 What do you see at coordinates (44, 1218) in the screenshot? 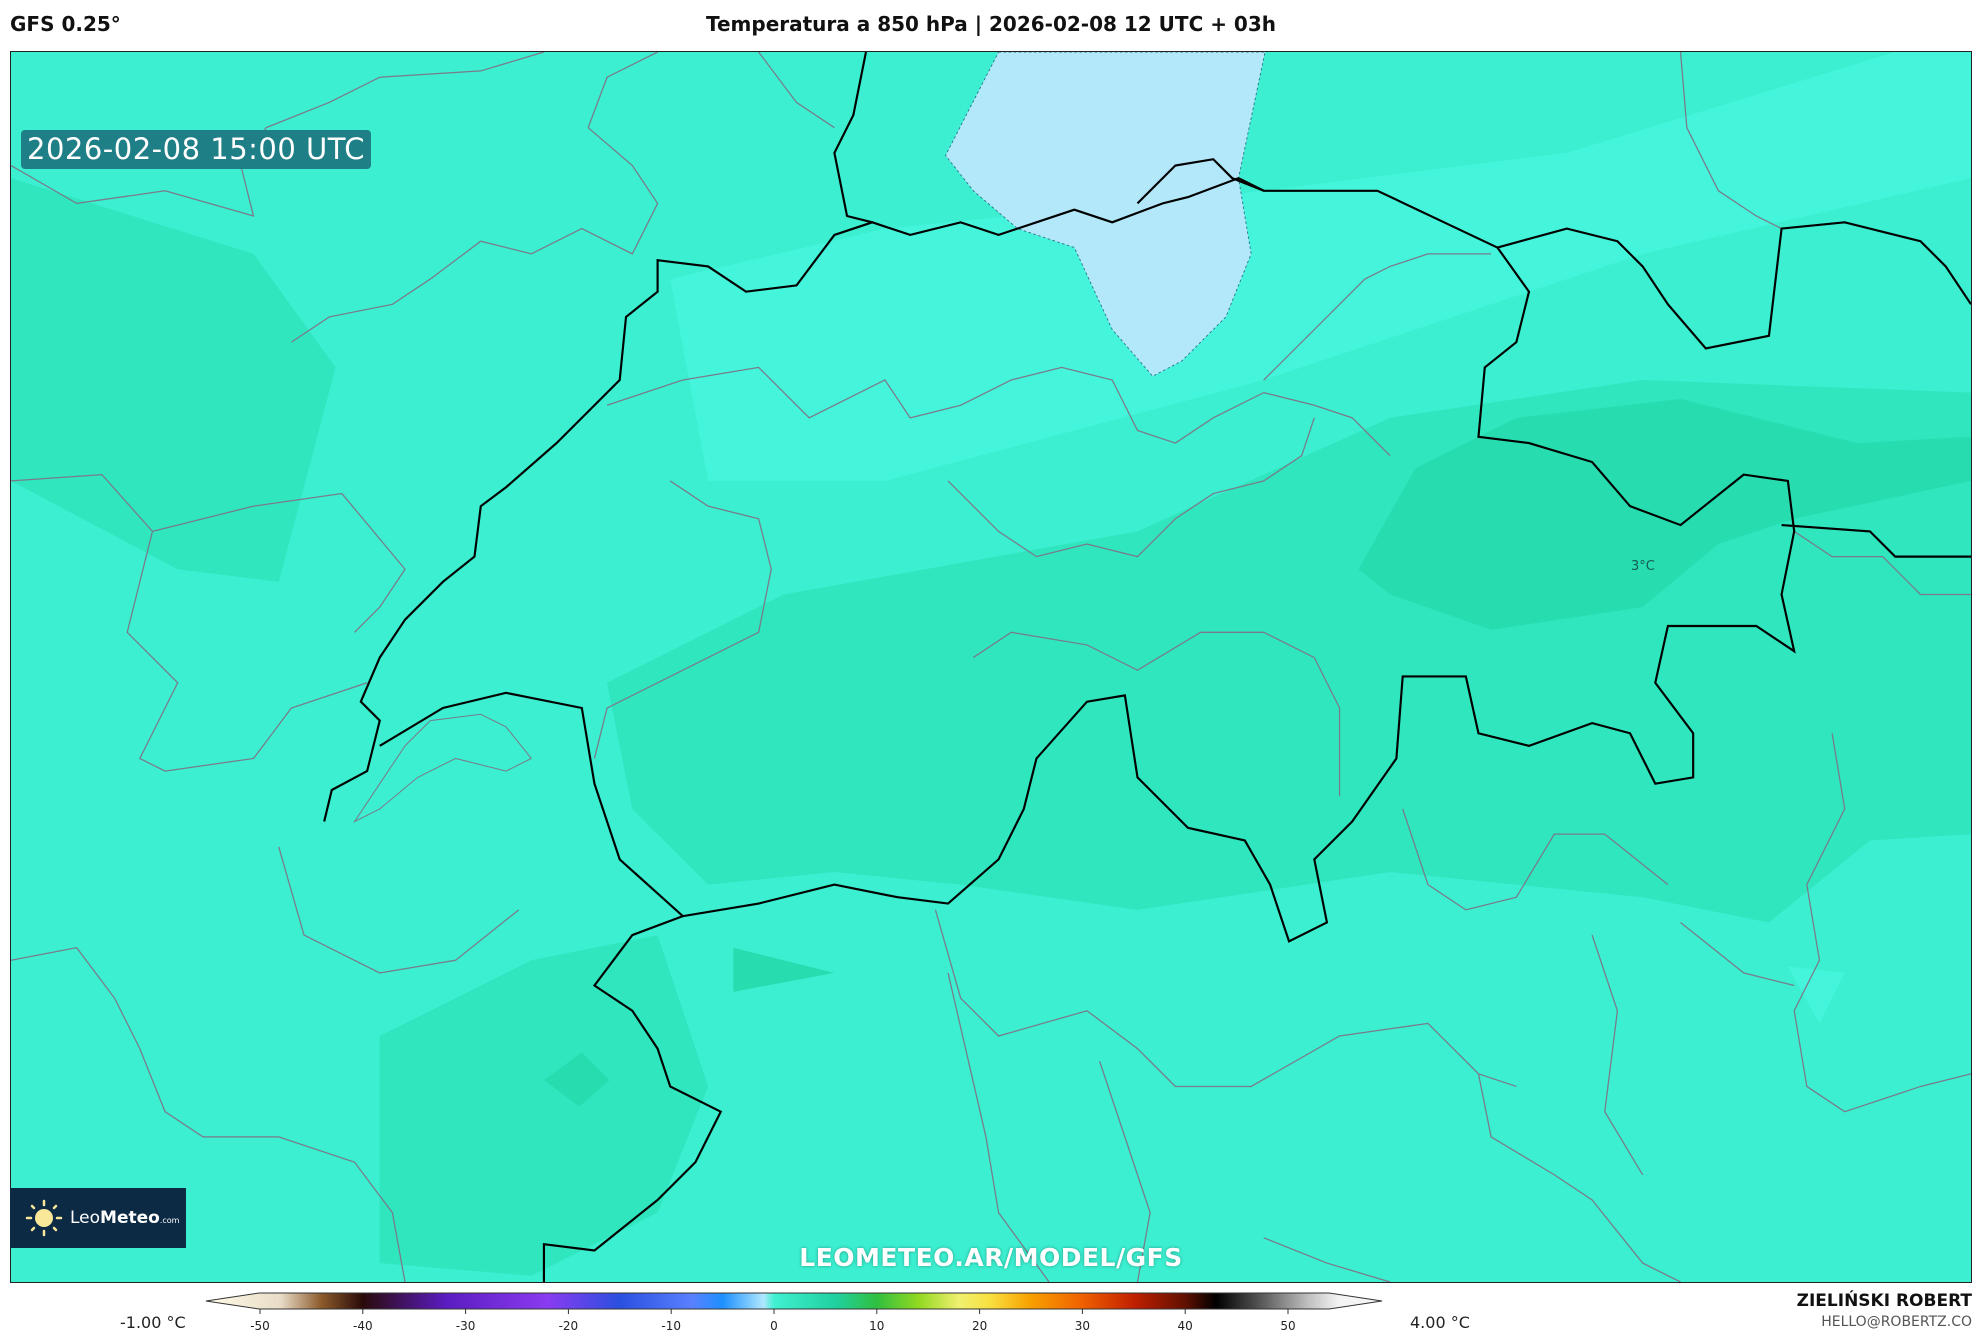
I see `sun-icon` at bounding box center [44, 1218].